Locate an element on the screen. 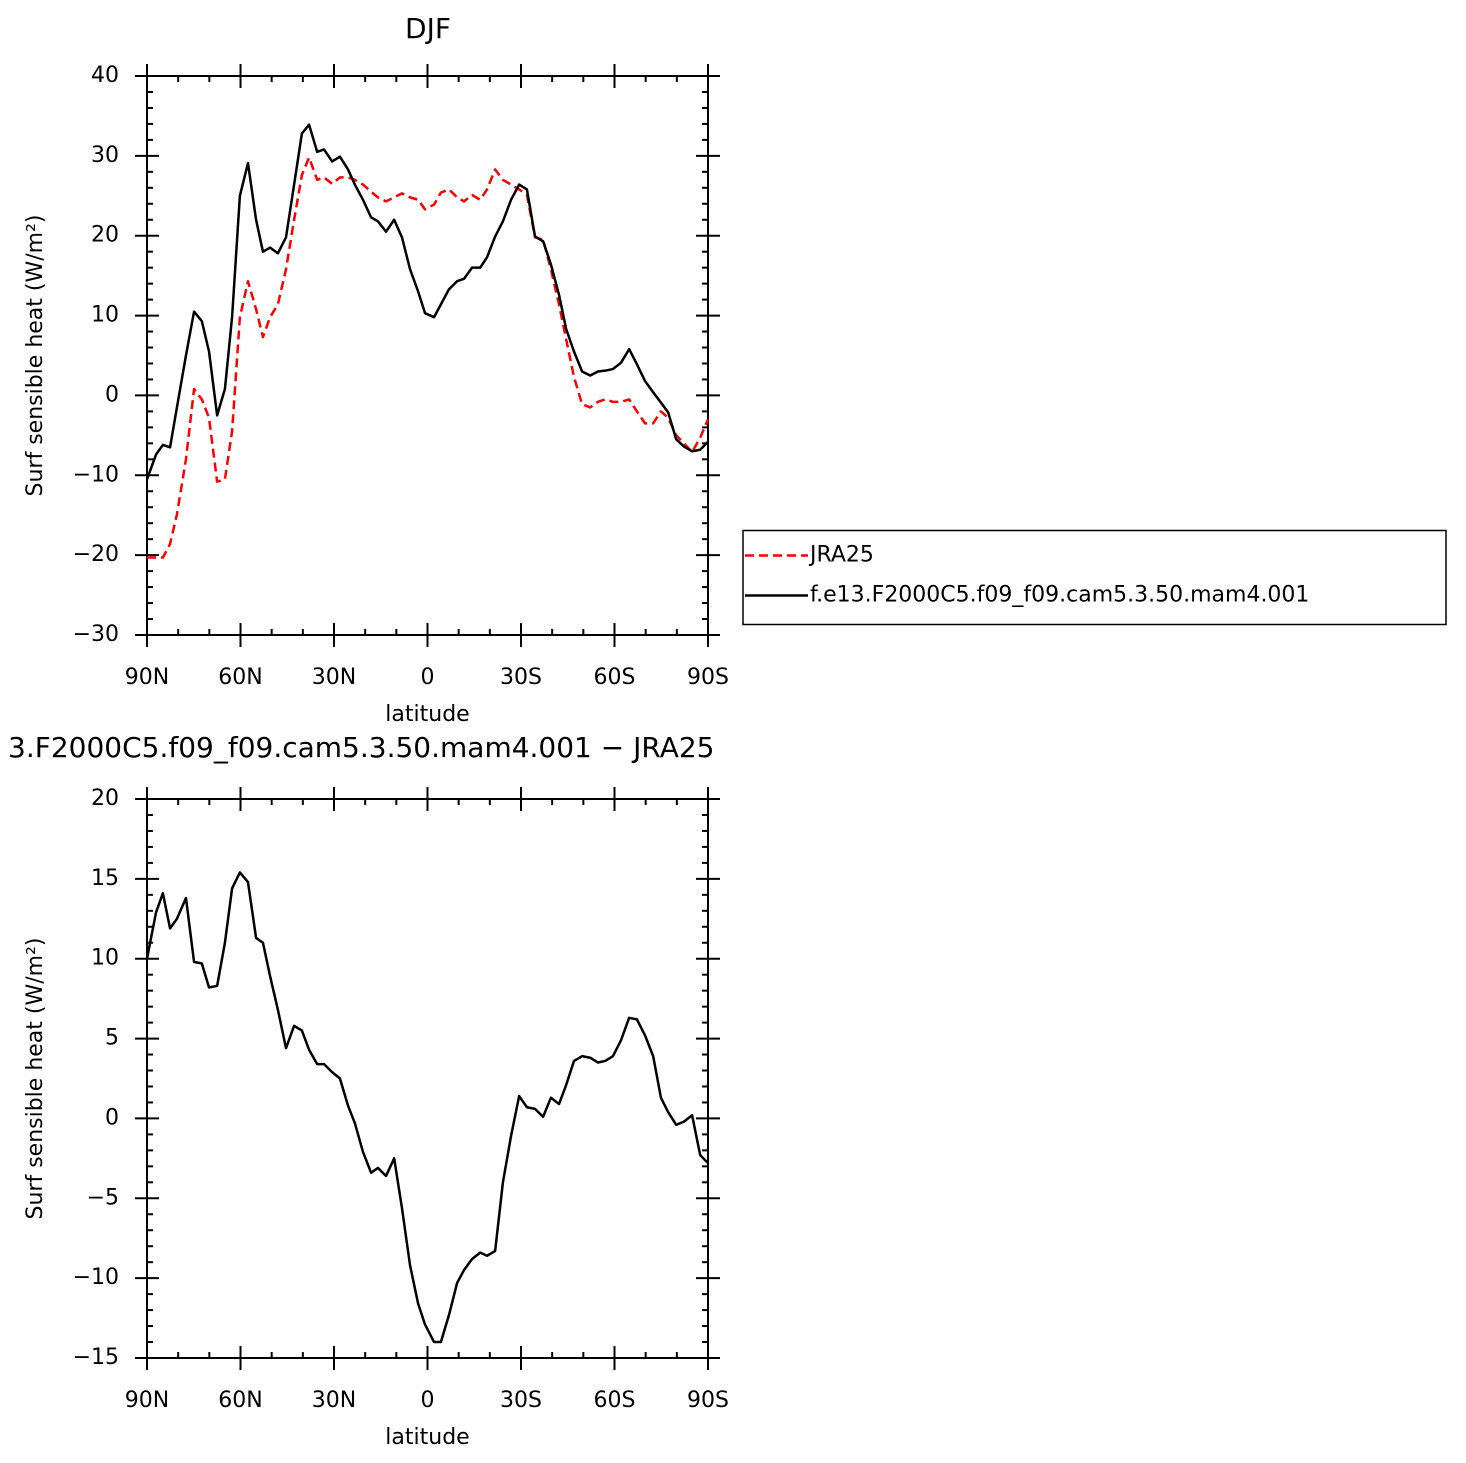  y-tick-label: 5 is located at coordinates (112, 1038).